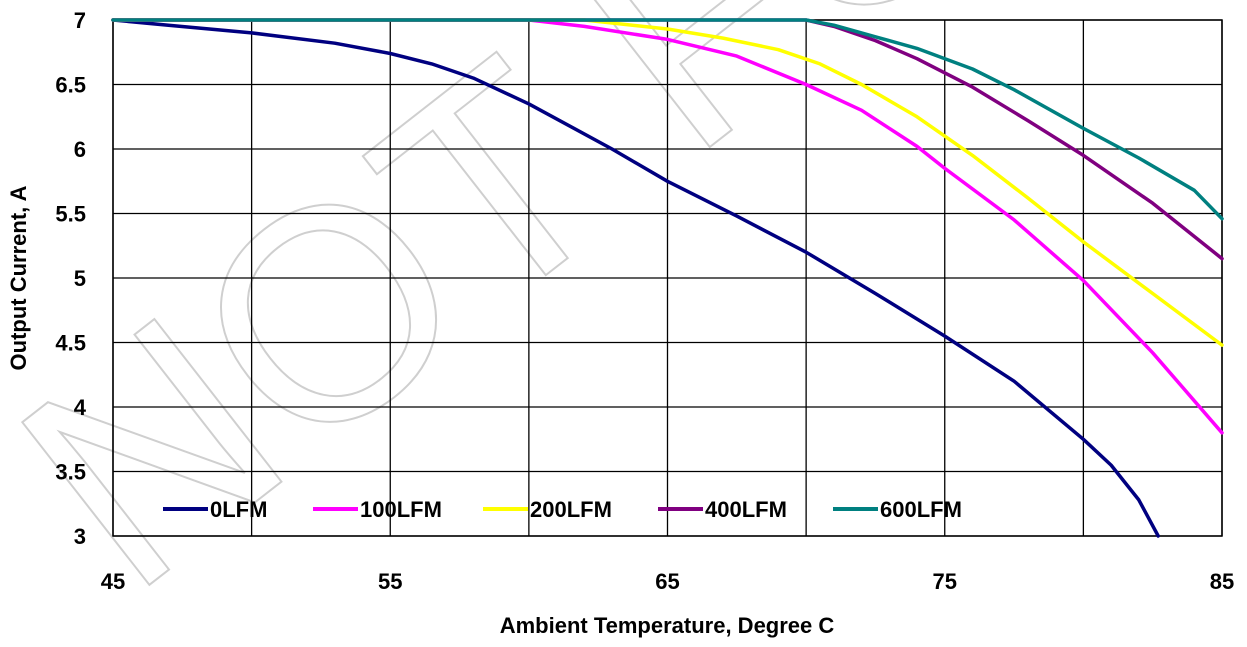 Image resolution: width=1247 pixels, height=647 pixels. Describe the element at coordinates (746, 509) in the screenshot. I see `legend-label-400LFM: 400LFM` at that location.